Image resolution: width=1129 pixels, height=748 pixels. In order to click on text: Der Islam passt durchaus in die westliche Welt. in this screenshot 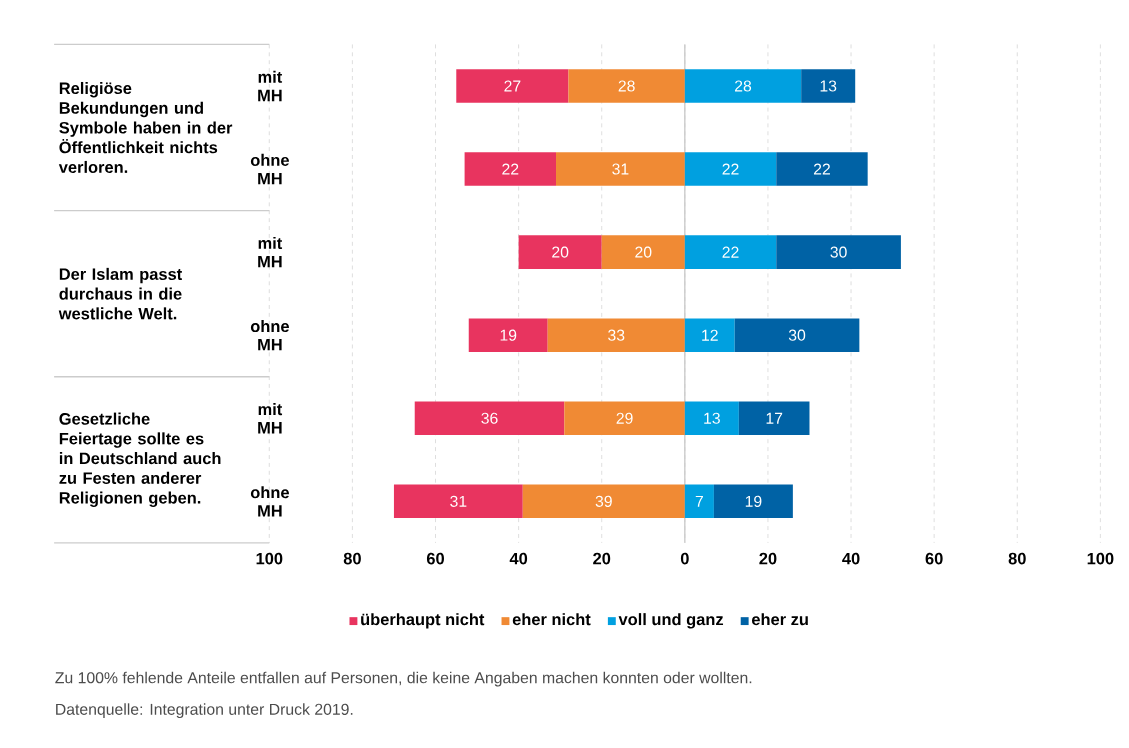, I will do `click(120, 293)`.